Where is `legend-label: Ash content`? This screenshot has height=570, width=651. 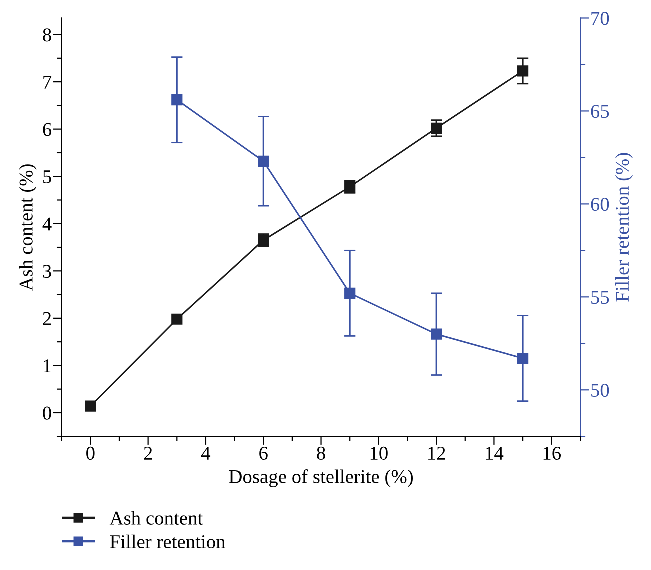
legend-label: Ash content is located at coordinates (157, 518).